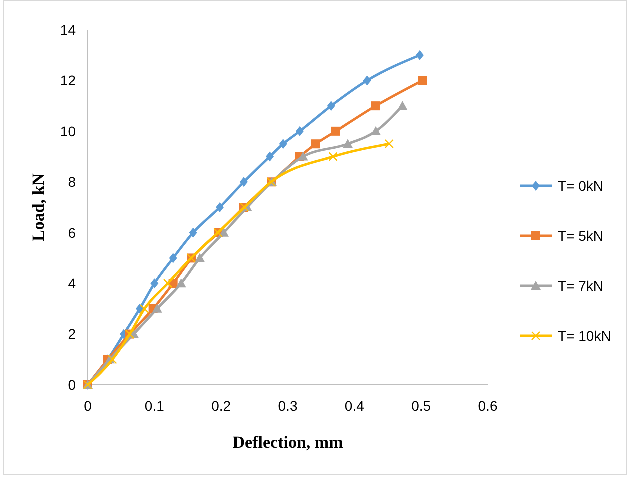 This screenshot has height=478, width=631. I want to click on x-tick-label: 0, so click(88, 406).